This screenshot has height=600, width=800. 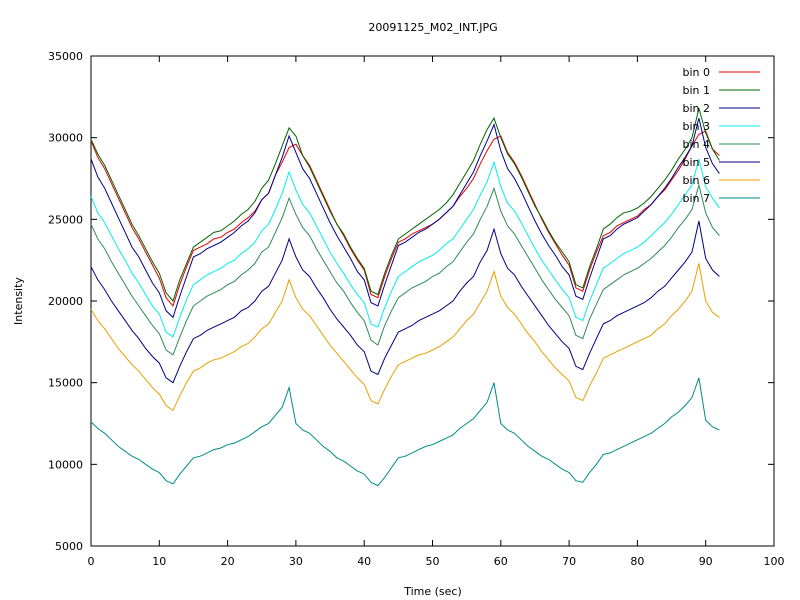 What do you see at coordinates (69, 546) in the screenshot?
I see `y-tick-label: 5000` at bounding box center [69, 546].